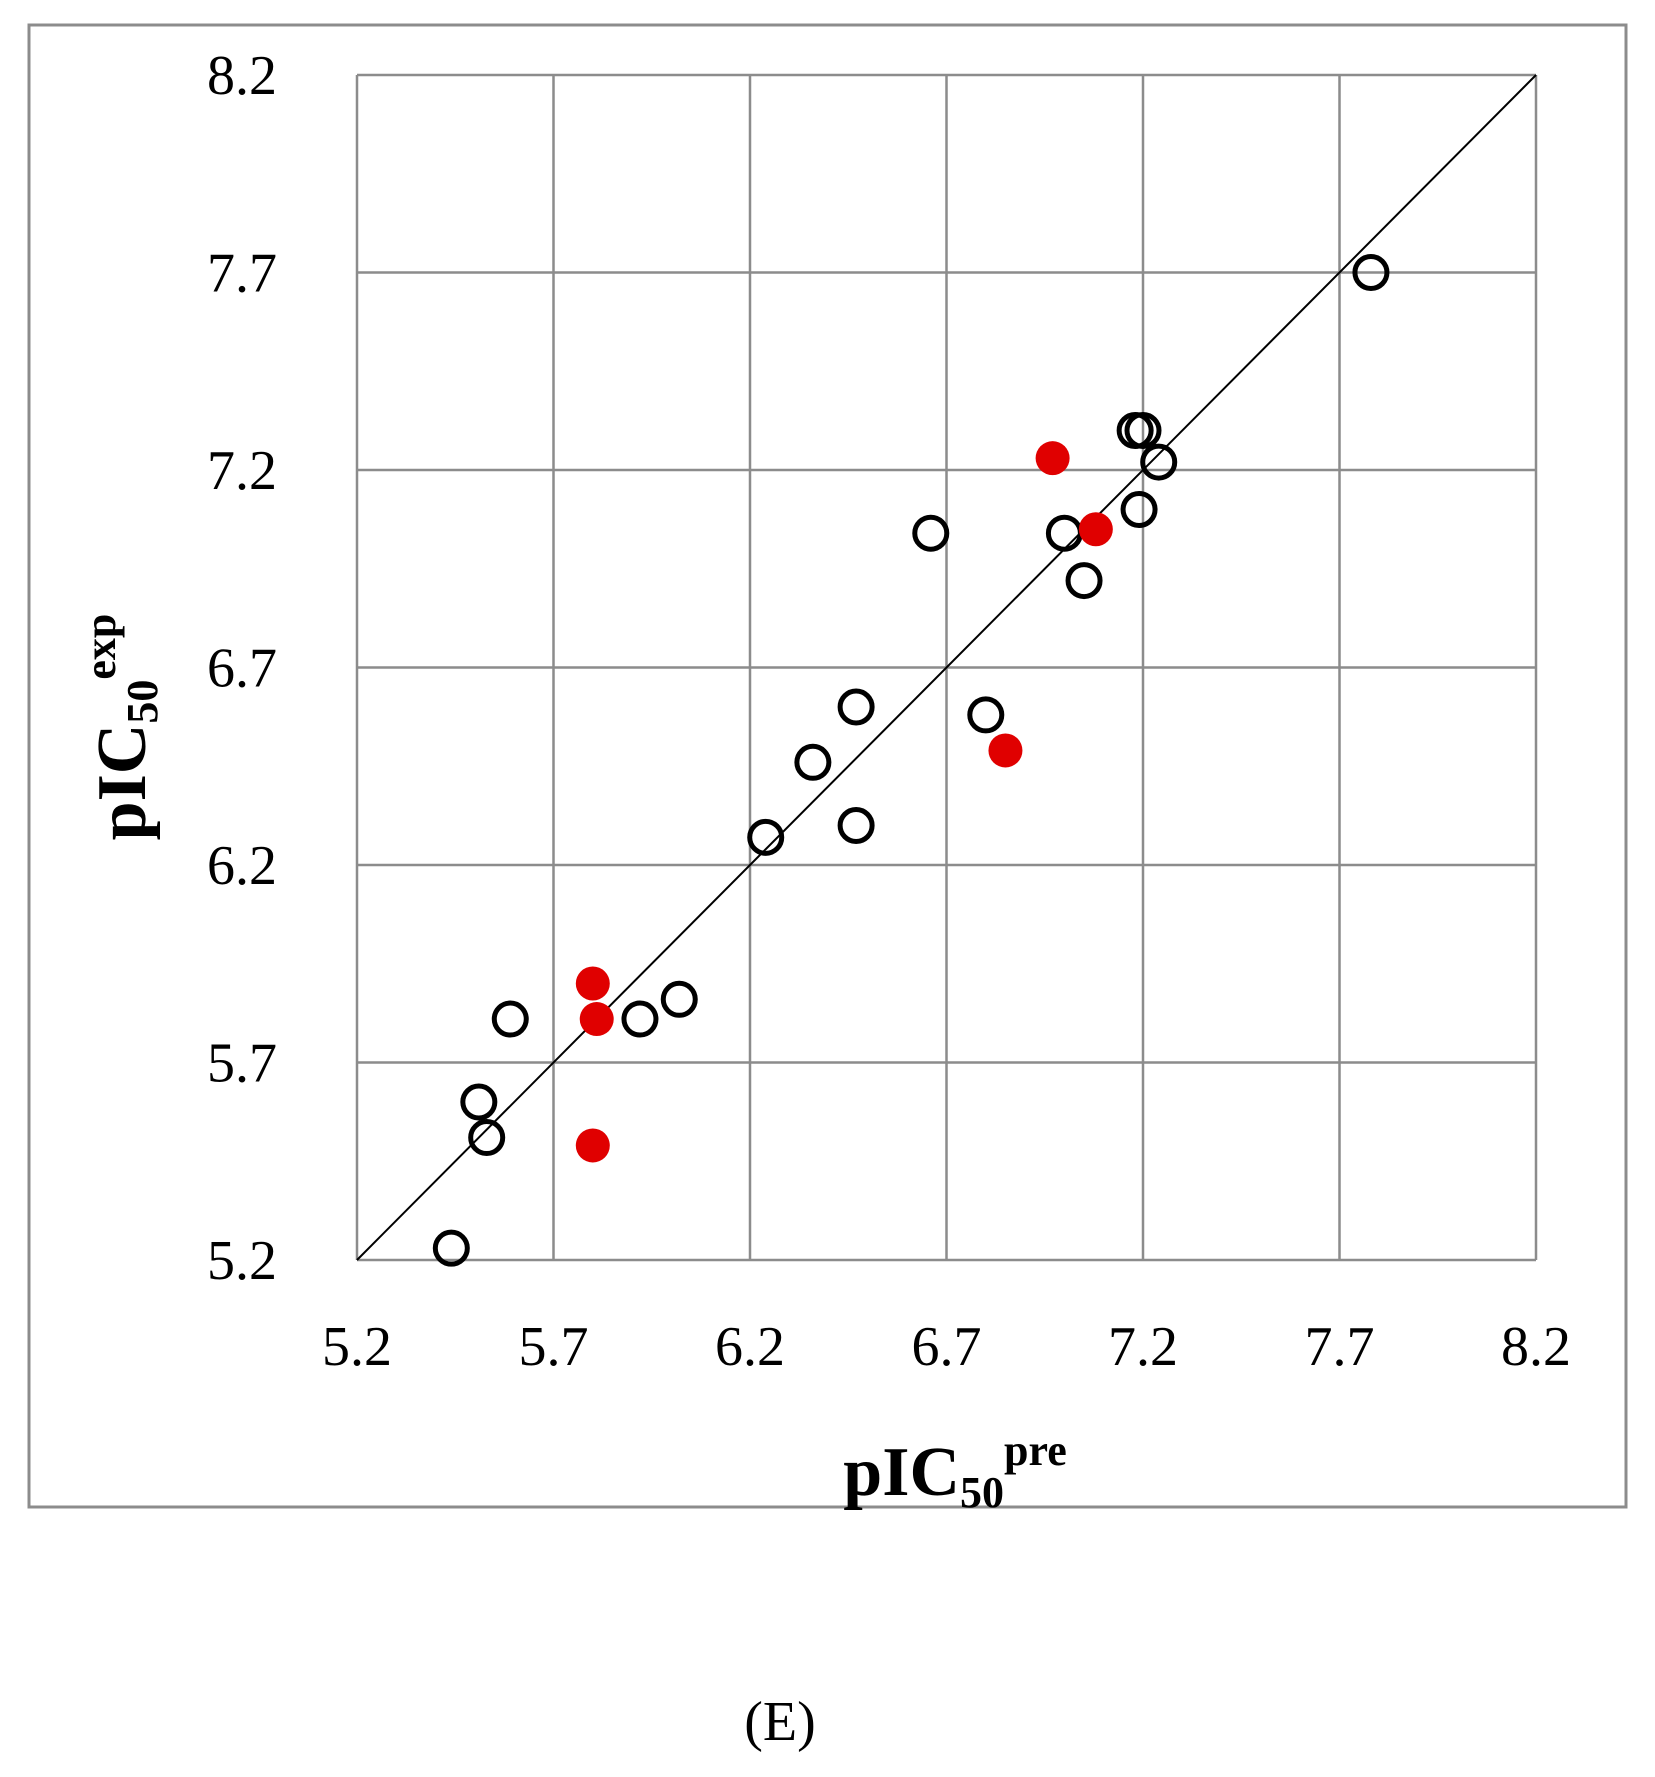 This screenshot has width=1655, height=1777. I want to click on y-tick-label-6: 8.2, so click(242, 76).